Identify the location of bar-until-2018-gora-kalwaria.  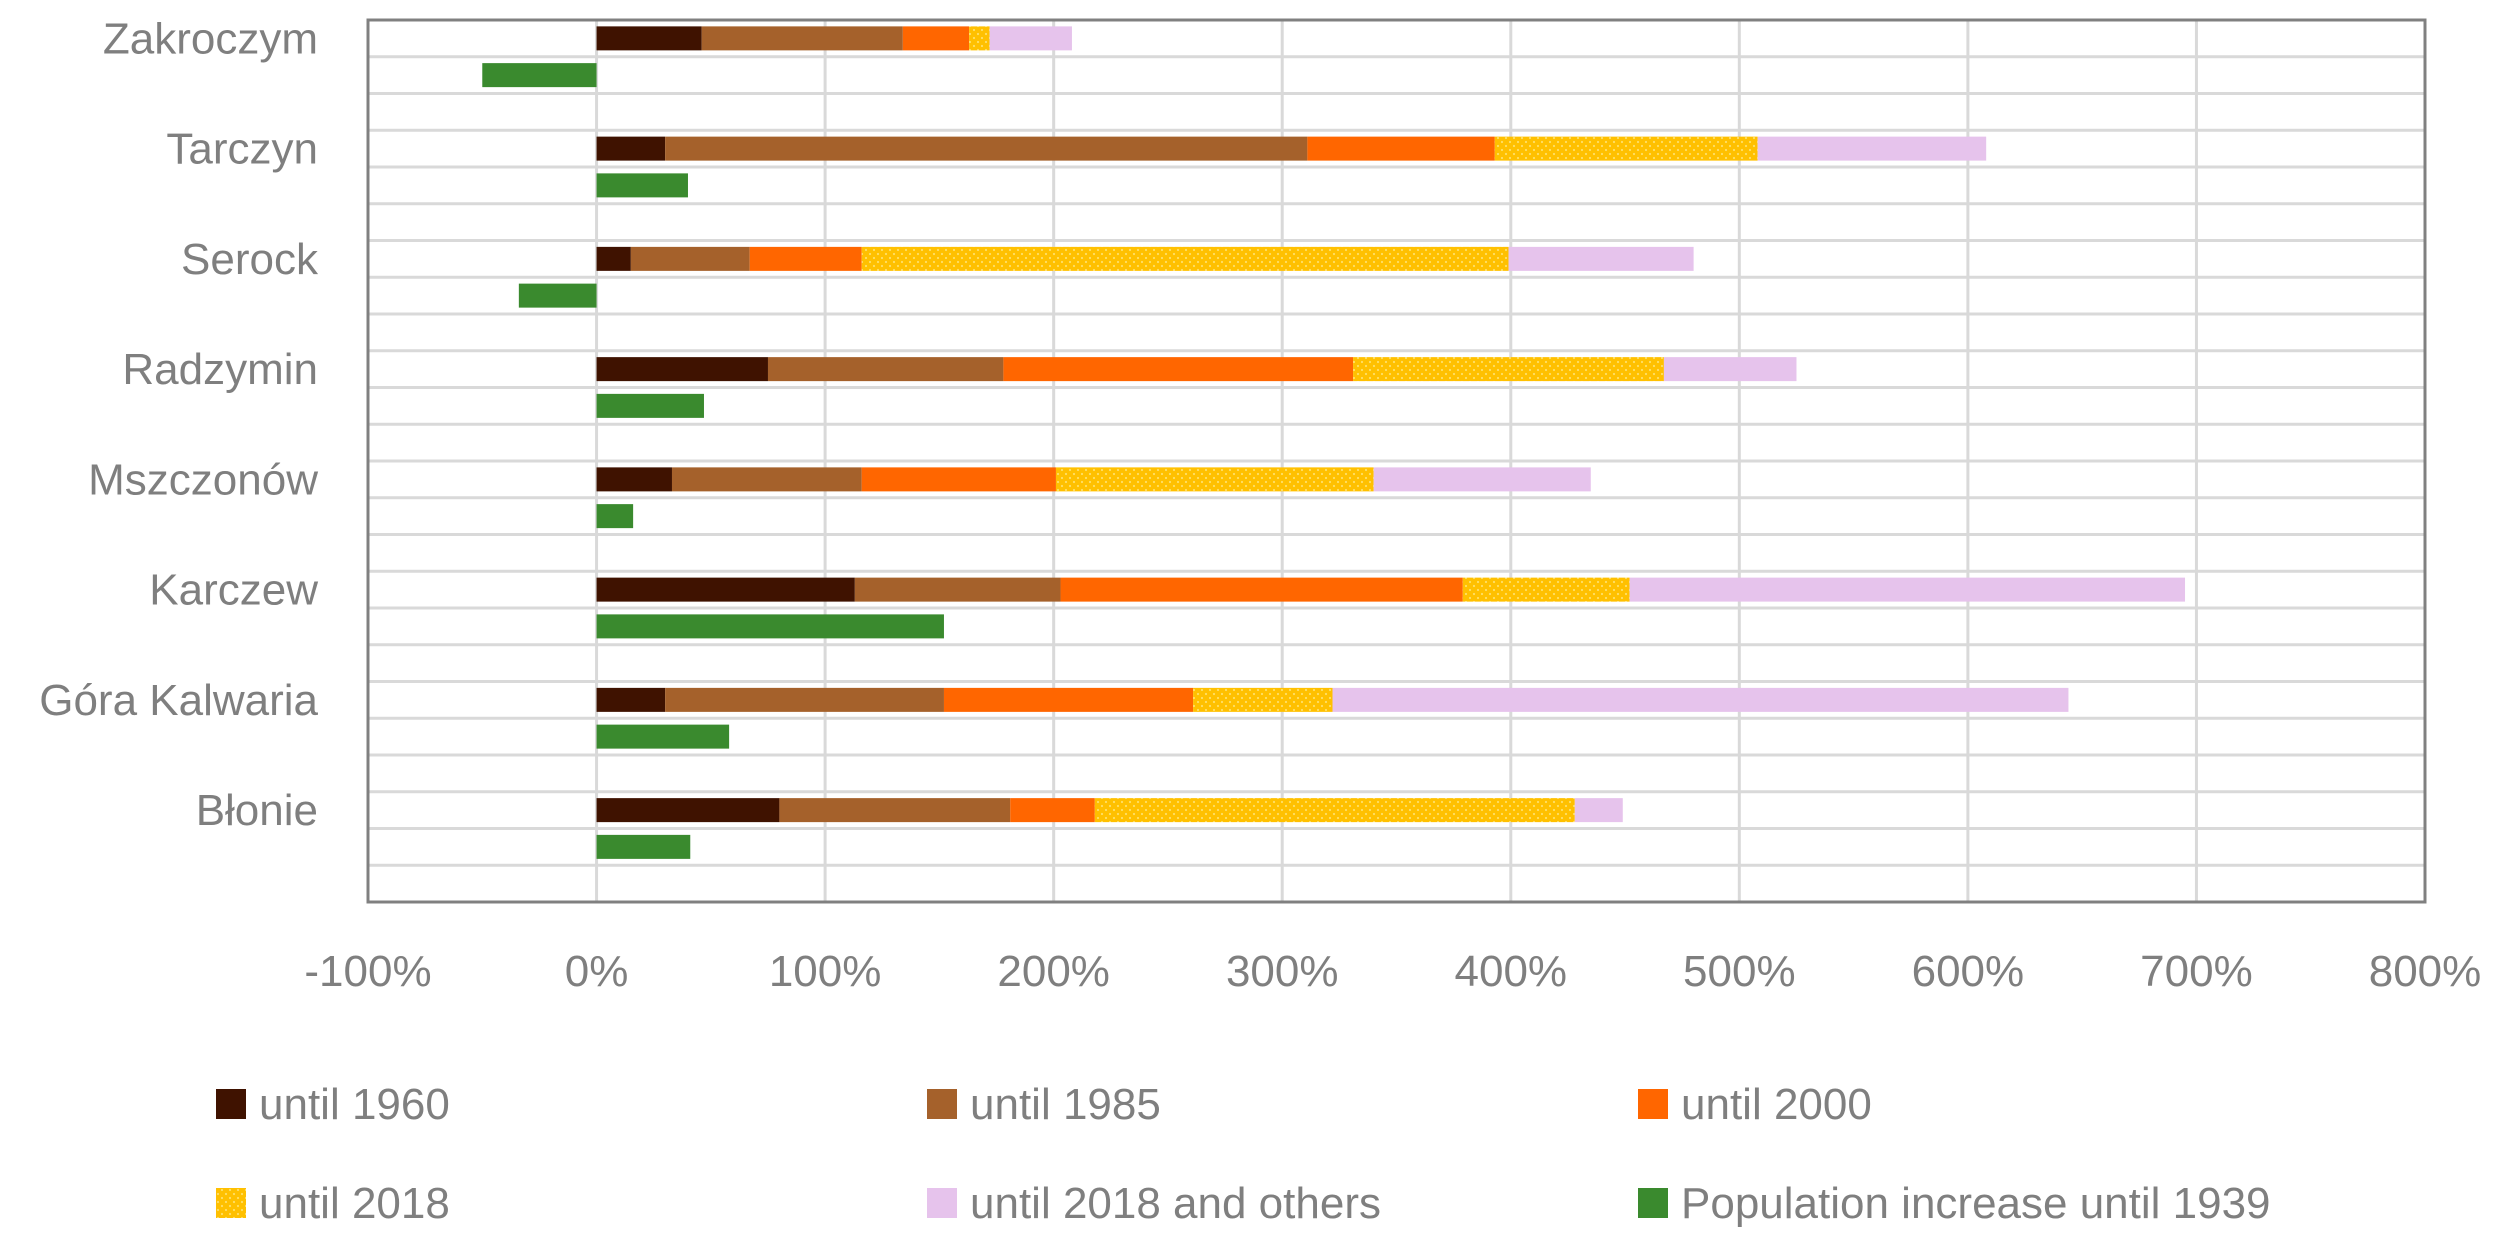
(1263, 699).